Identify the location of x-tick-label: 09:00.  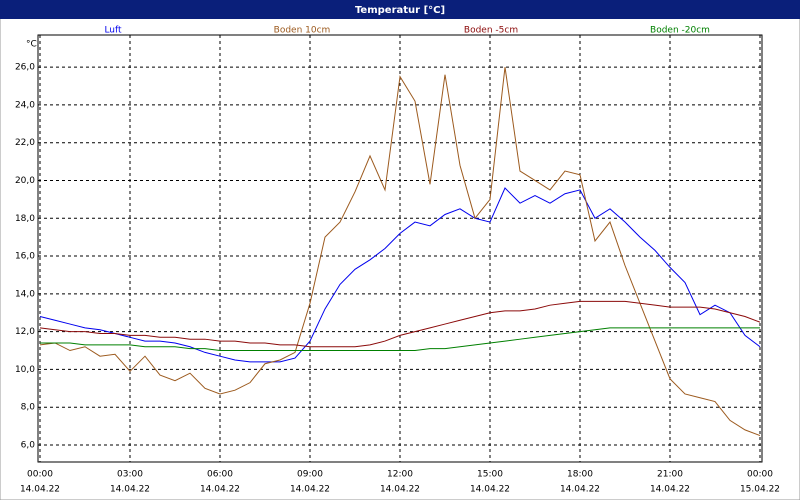
(310, 475).